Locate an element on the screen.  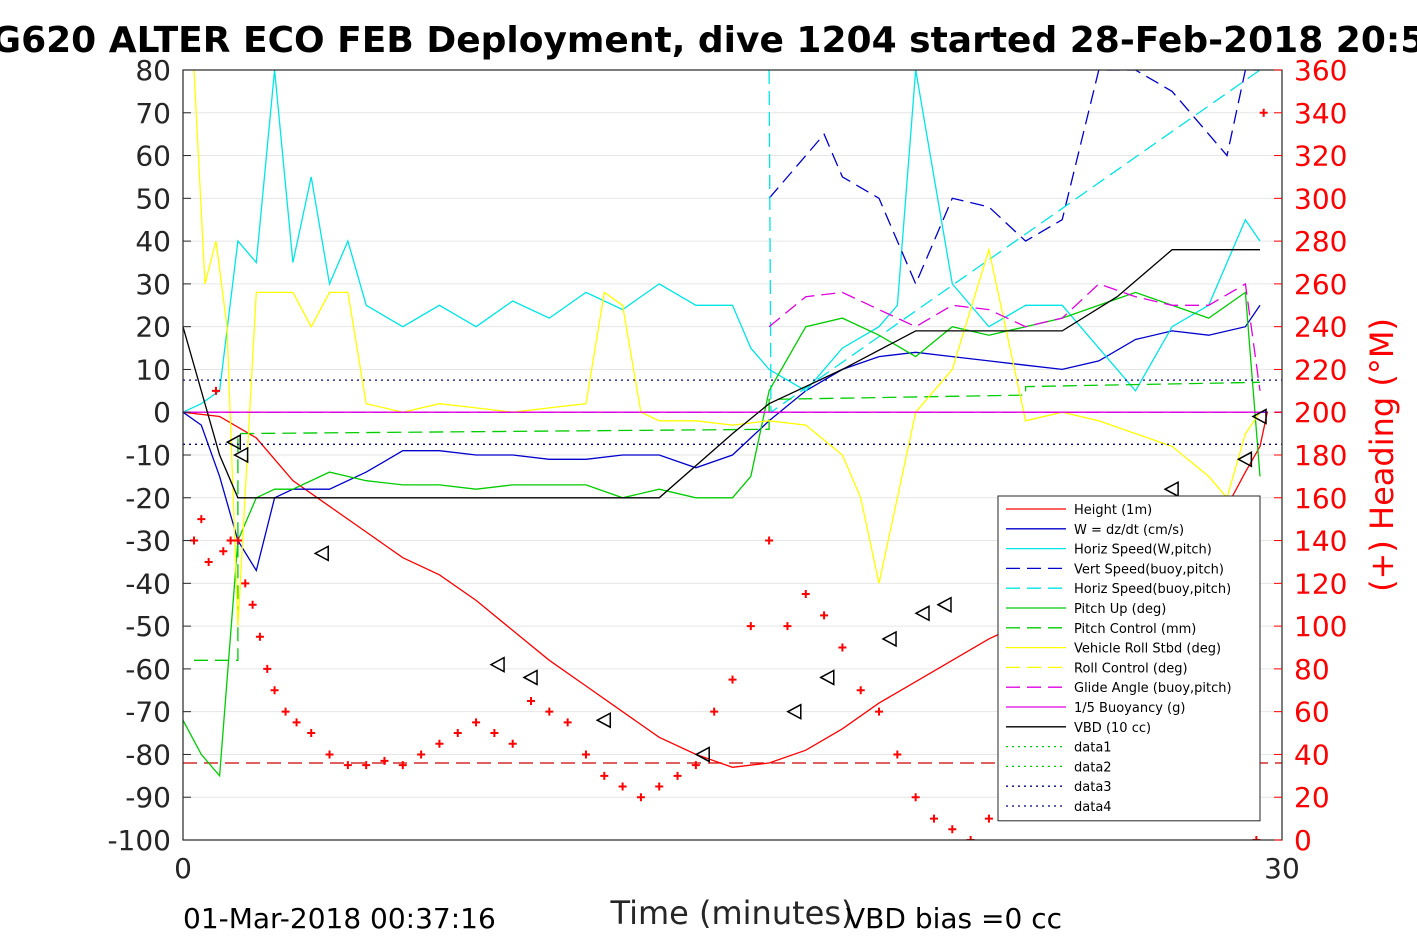
legend-label: Height (1m) is located at coordinates (1113, 510).